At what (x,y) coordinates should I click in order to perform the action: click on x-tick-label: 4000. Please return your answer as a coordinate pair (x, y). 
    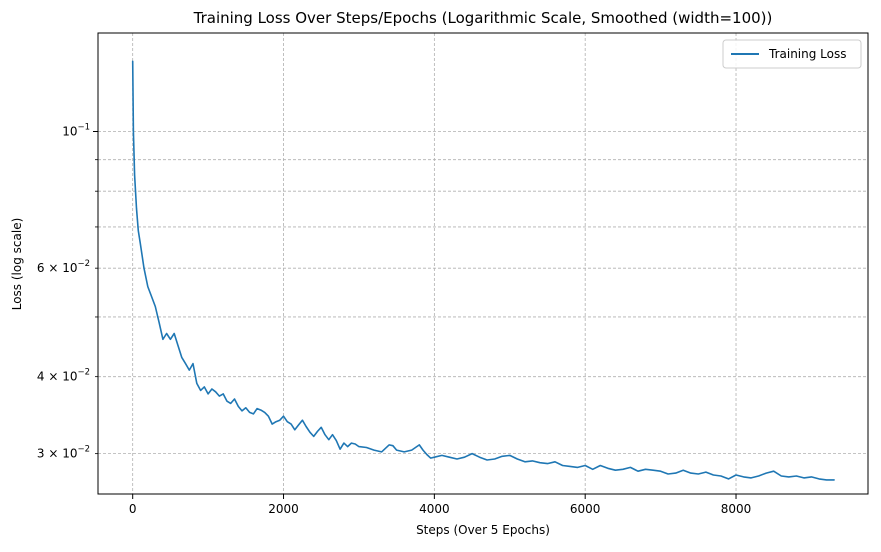
    Looking at the image, I should click on (434, 509).